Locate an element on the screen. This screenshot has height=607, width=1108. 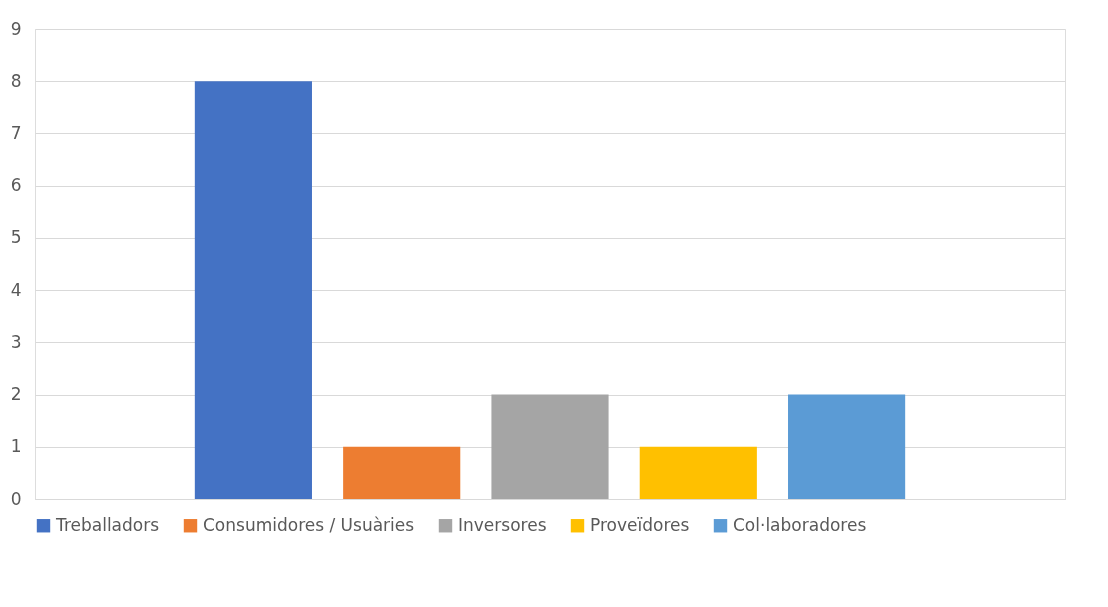
y-tick-label: 2 is located at coordinates (16, 394).